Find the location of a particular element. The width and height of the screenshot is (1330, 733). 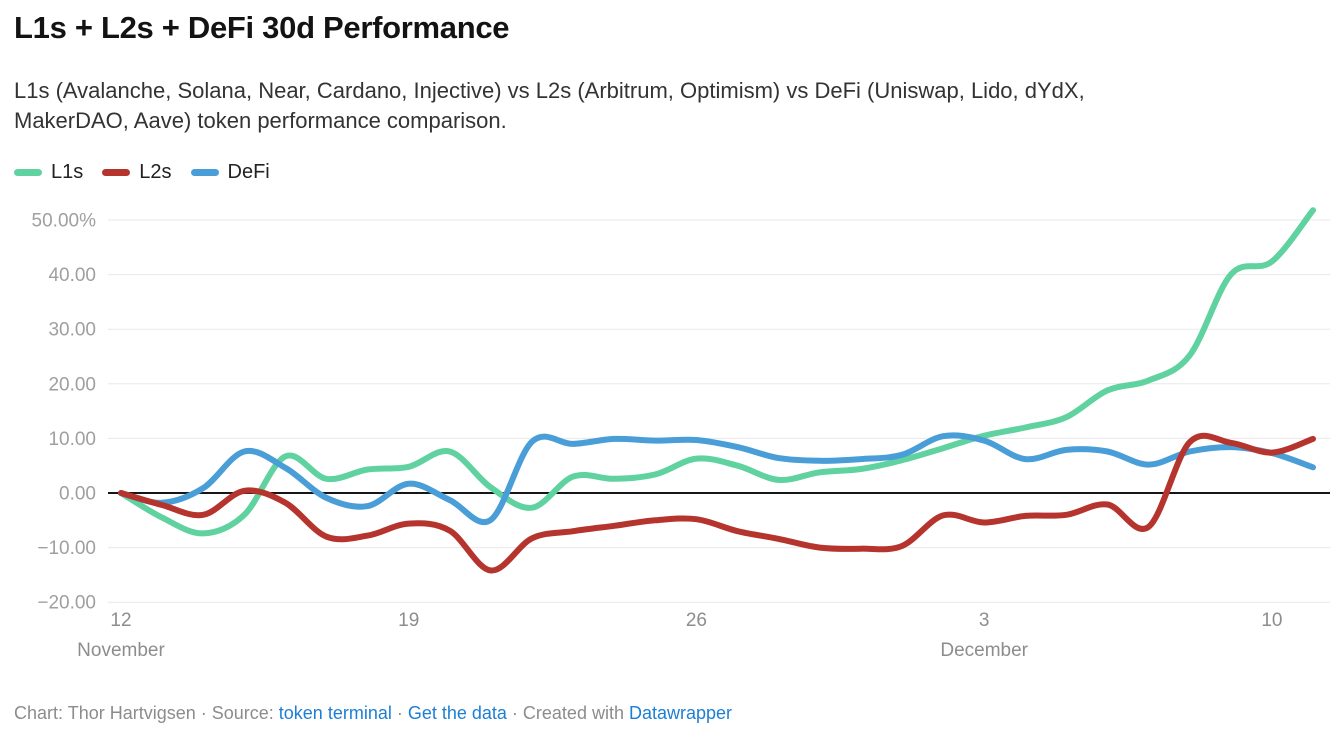

footer-text: Chart: Thor Hartvigsen · Source: is located at coordinates (146, 713).